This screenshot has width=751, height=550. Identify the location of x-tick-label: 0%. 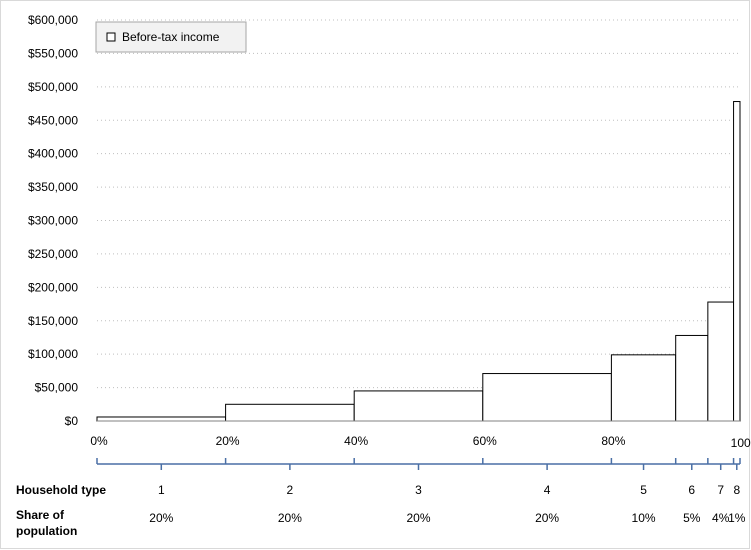
(99, 441).